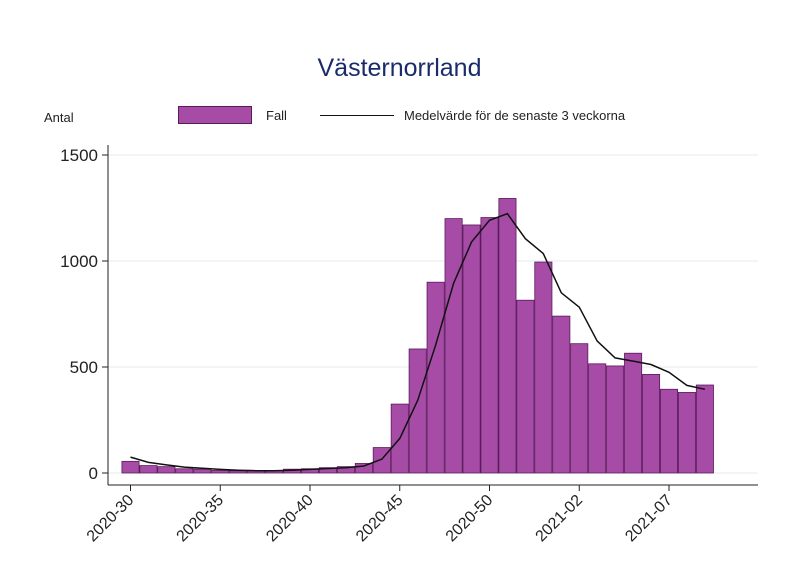 Image resolution: width=799 pixels, height=574 pixels. What do you see at coordinates (357, 115) in the screenshot?
I see `legend-swatch-mean-line` at bounding box center [357, 115].